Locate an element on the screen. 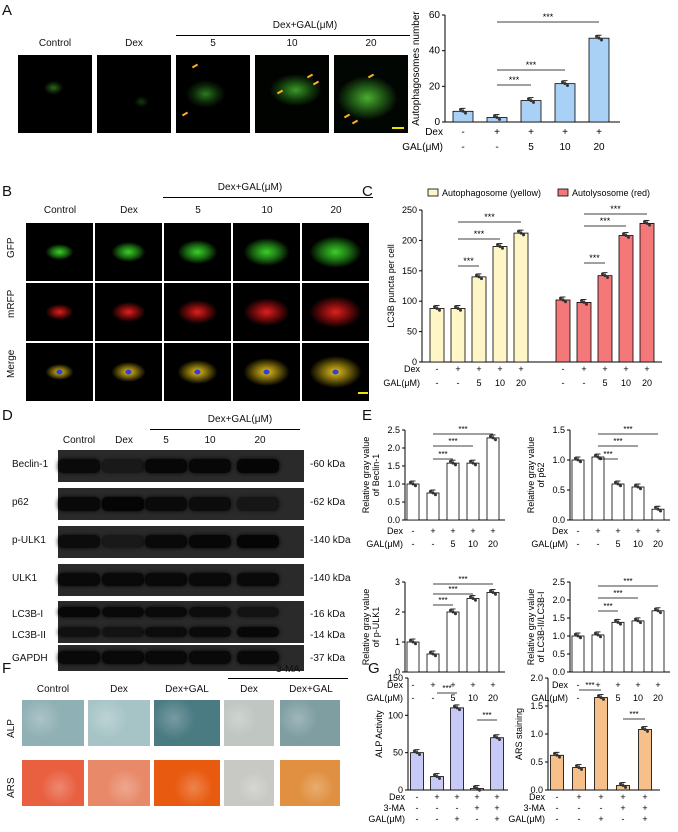  g0-row-label: Dex is located at coordinates (397, 797).